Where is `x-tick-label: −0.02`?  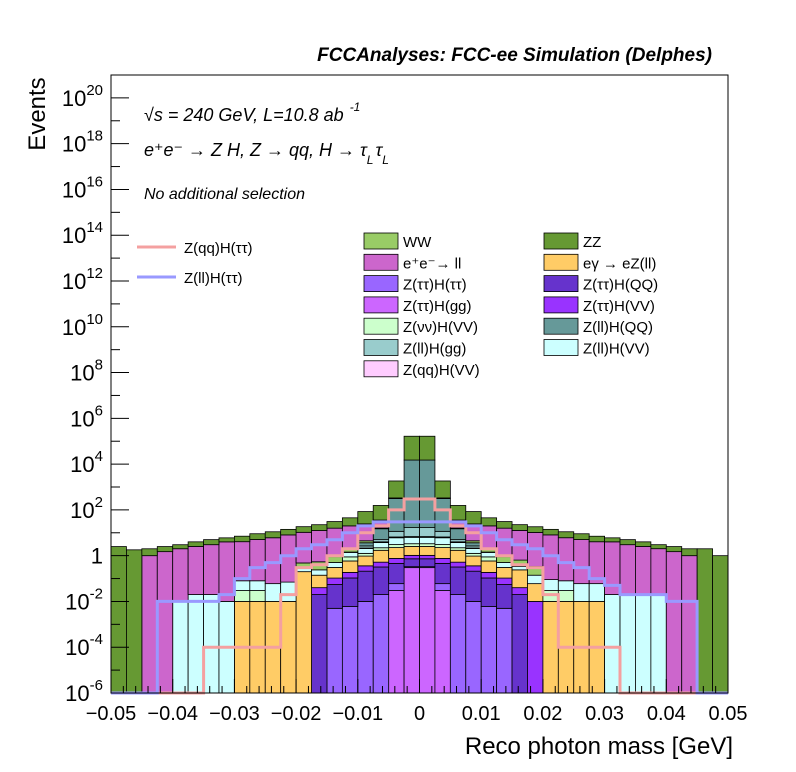
x-tick-label: −0.02 is located at coordinates (296, 714).